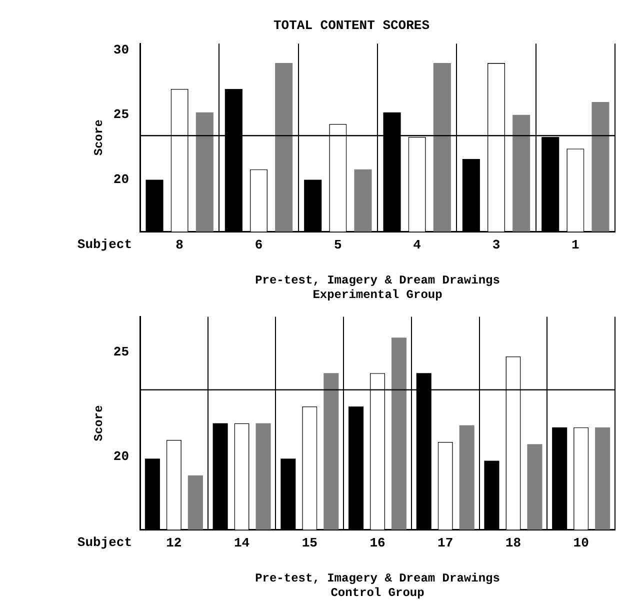 The image size is (633, 611). Describe the element at coordinates (180, 245) in the screenshot. I see `x-tick-label: 8` at that location.